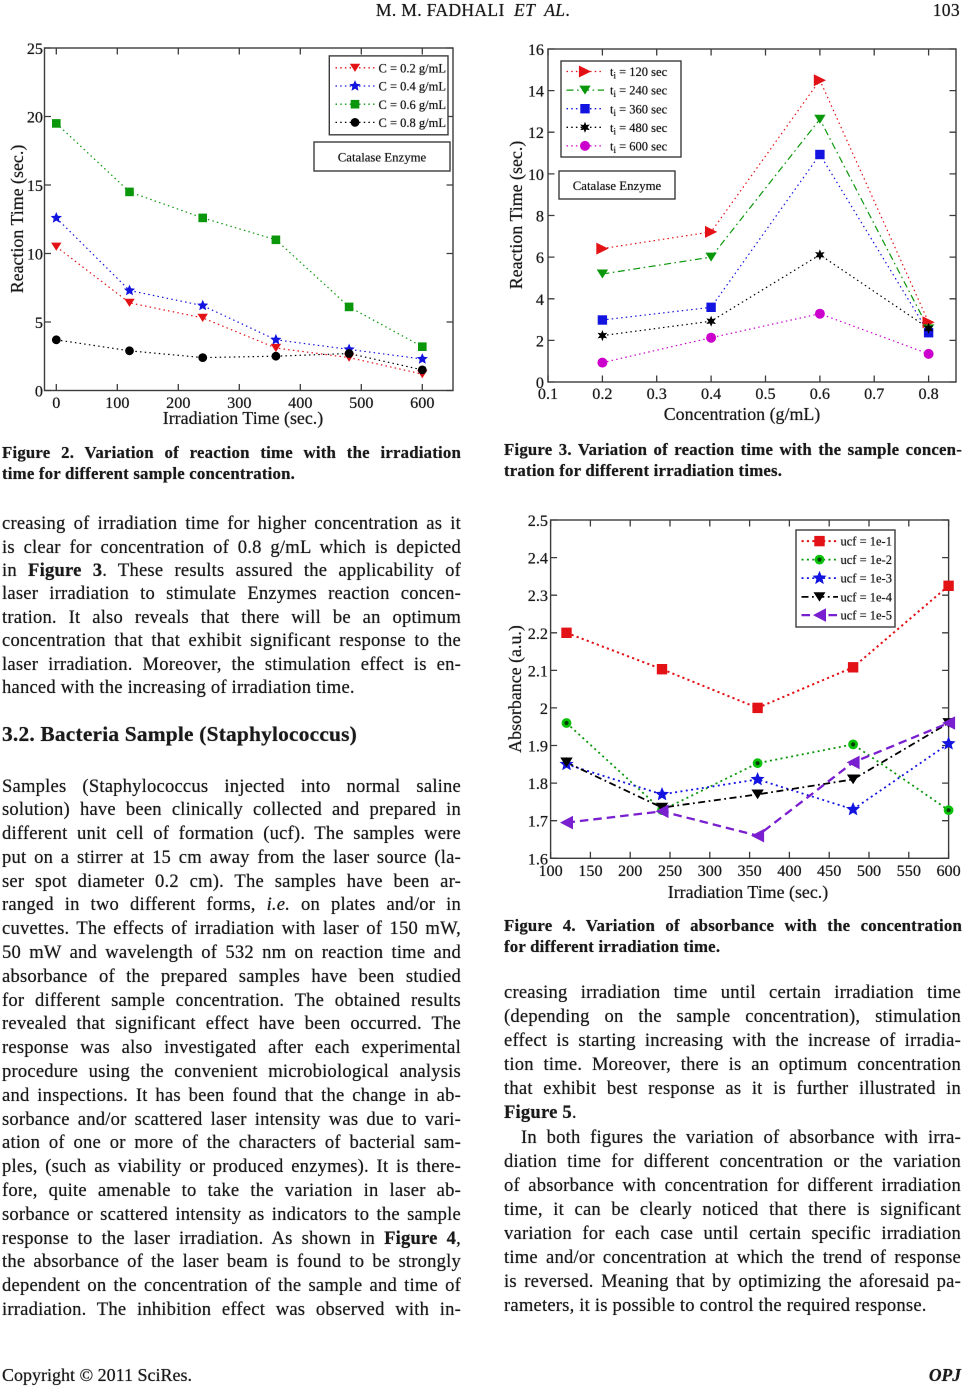 The height and width of the screenshot is (1386, 966). What do you see at coordinates (412, 87) in the screenshot?
I see `svg-text: C = 0.4 g/mL` at bounding box center [412, 87].